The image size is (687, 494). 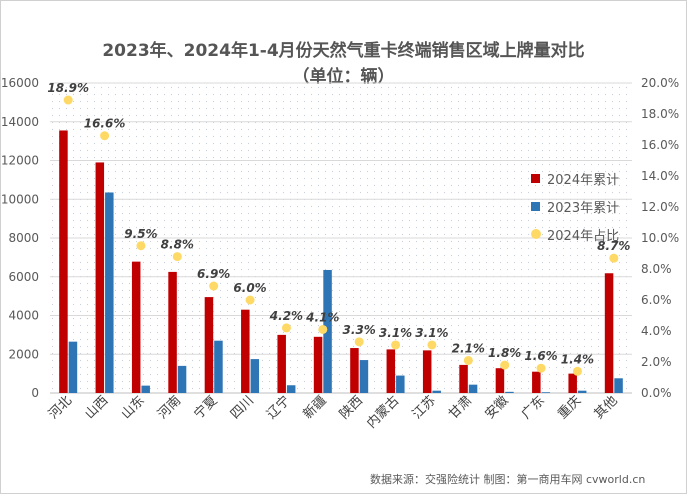 I want to click on share-label: 18.9%, so click(x=68, y=88).